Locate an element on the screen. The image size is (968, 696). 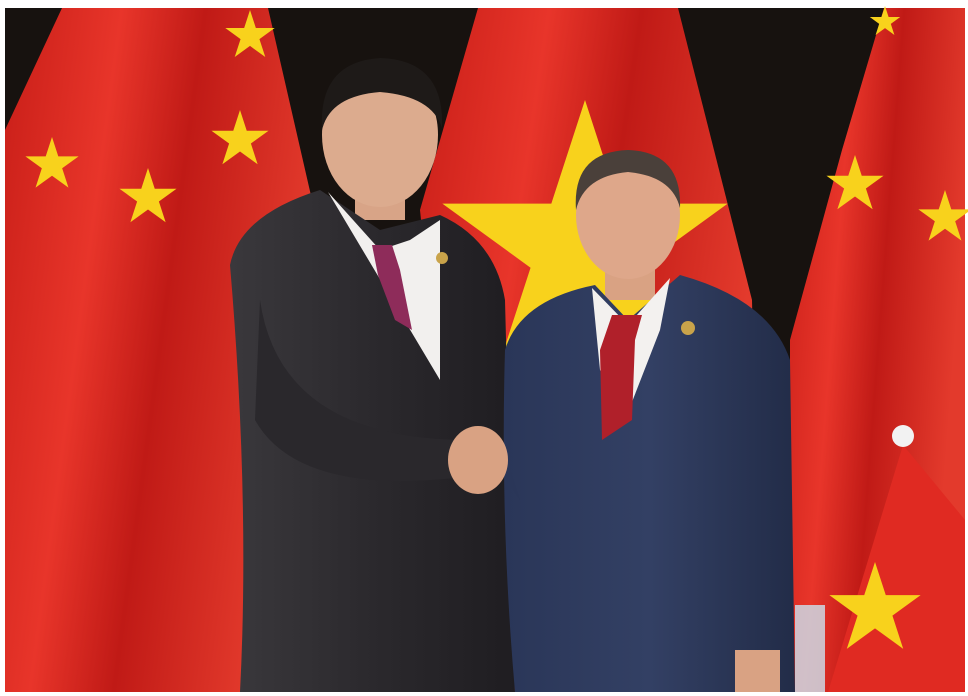
arm is located at coordinates (367, 390).